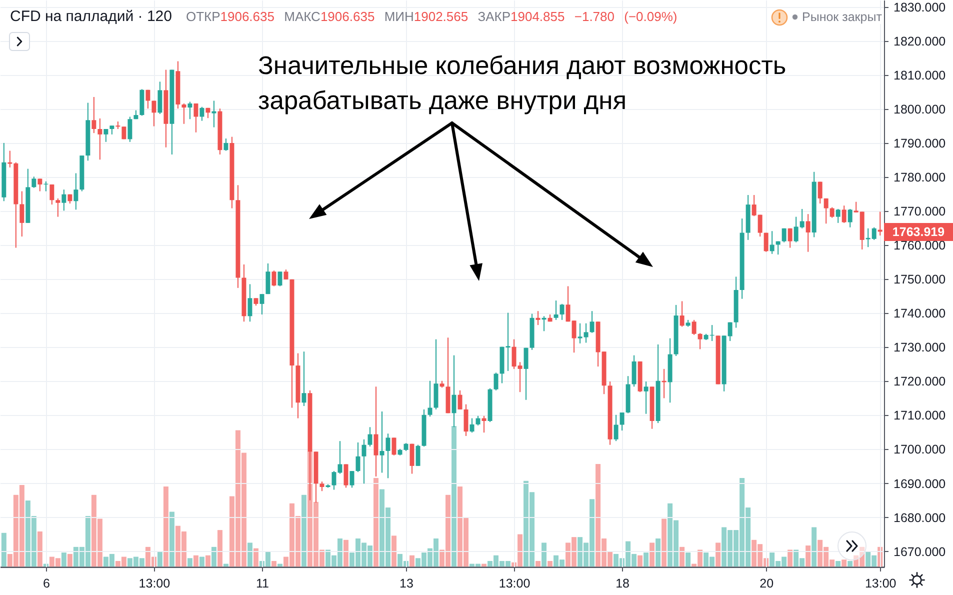  Describe the element at coordinates (920, 211) in the screenshot. I see `y-tick-label: 1770.000` at that location.